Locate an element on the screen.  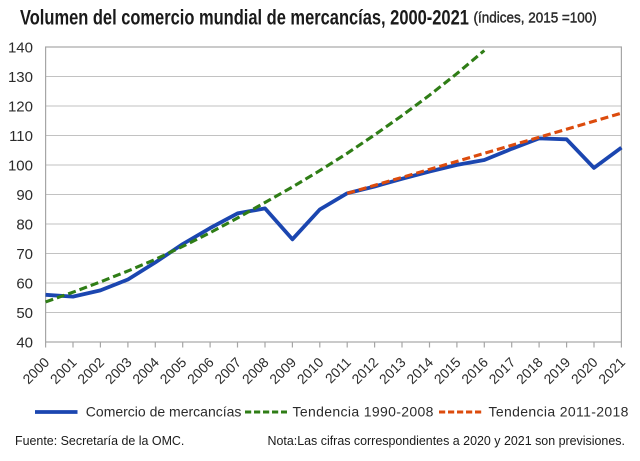
svg-text: 2008 is located at coordinates (255, 370).